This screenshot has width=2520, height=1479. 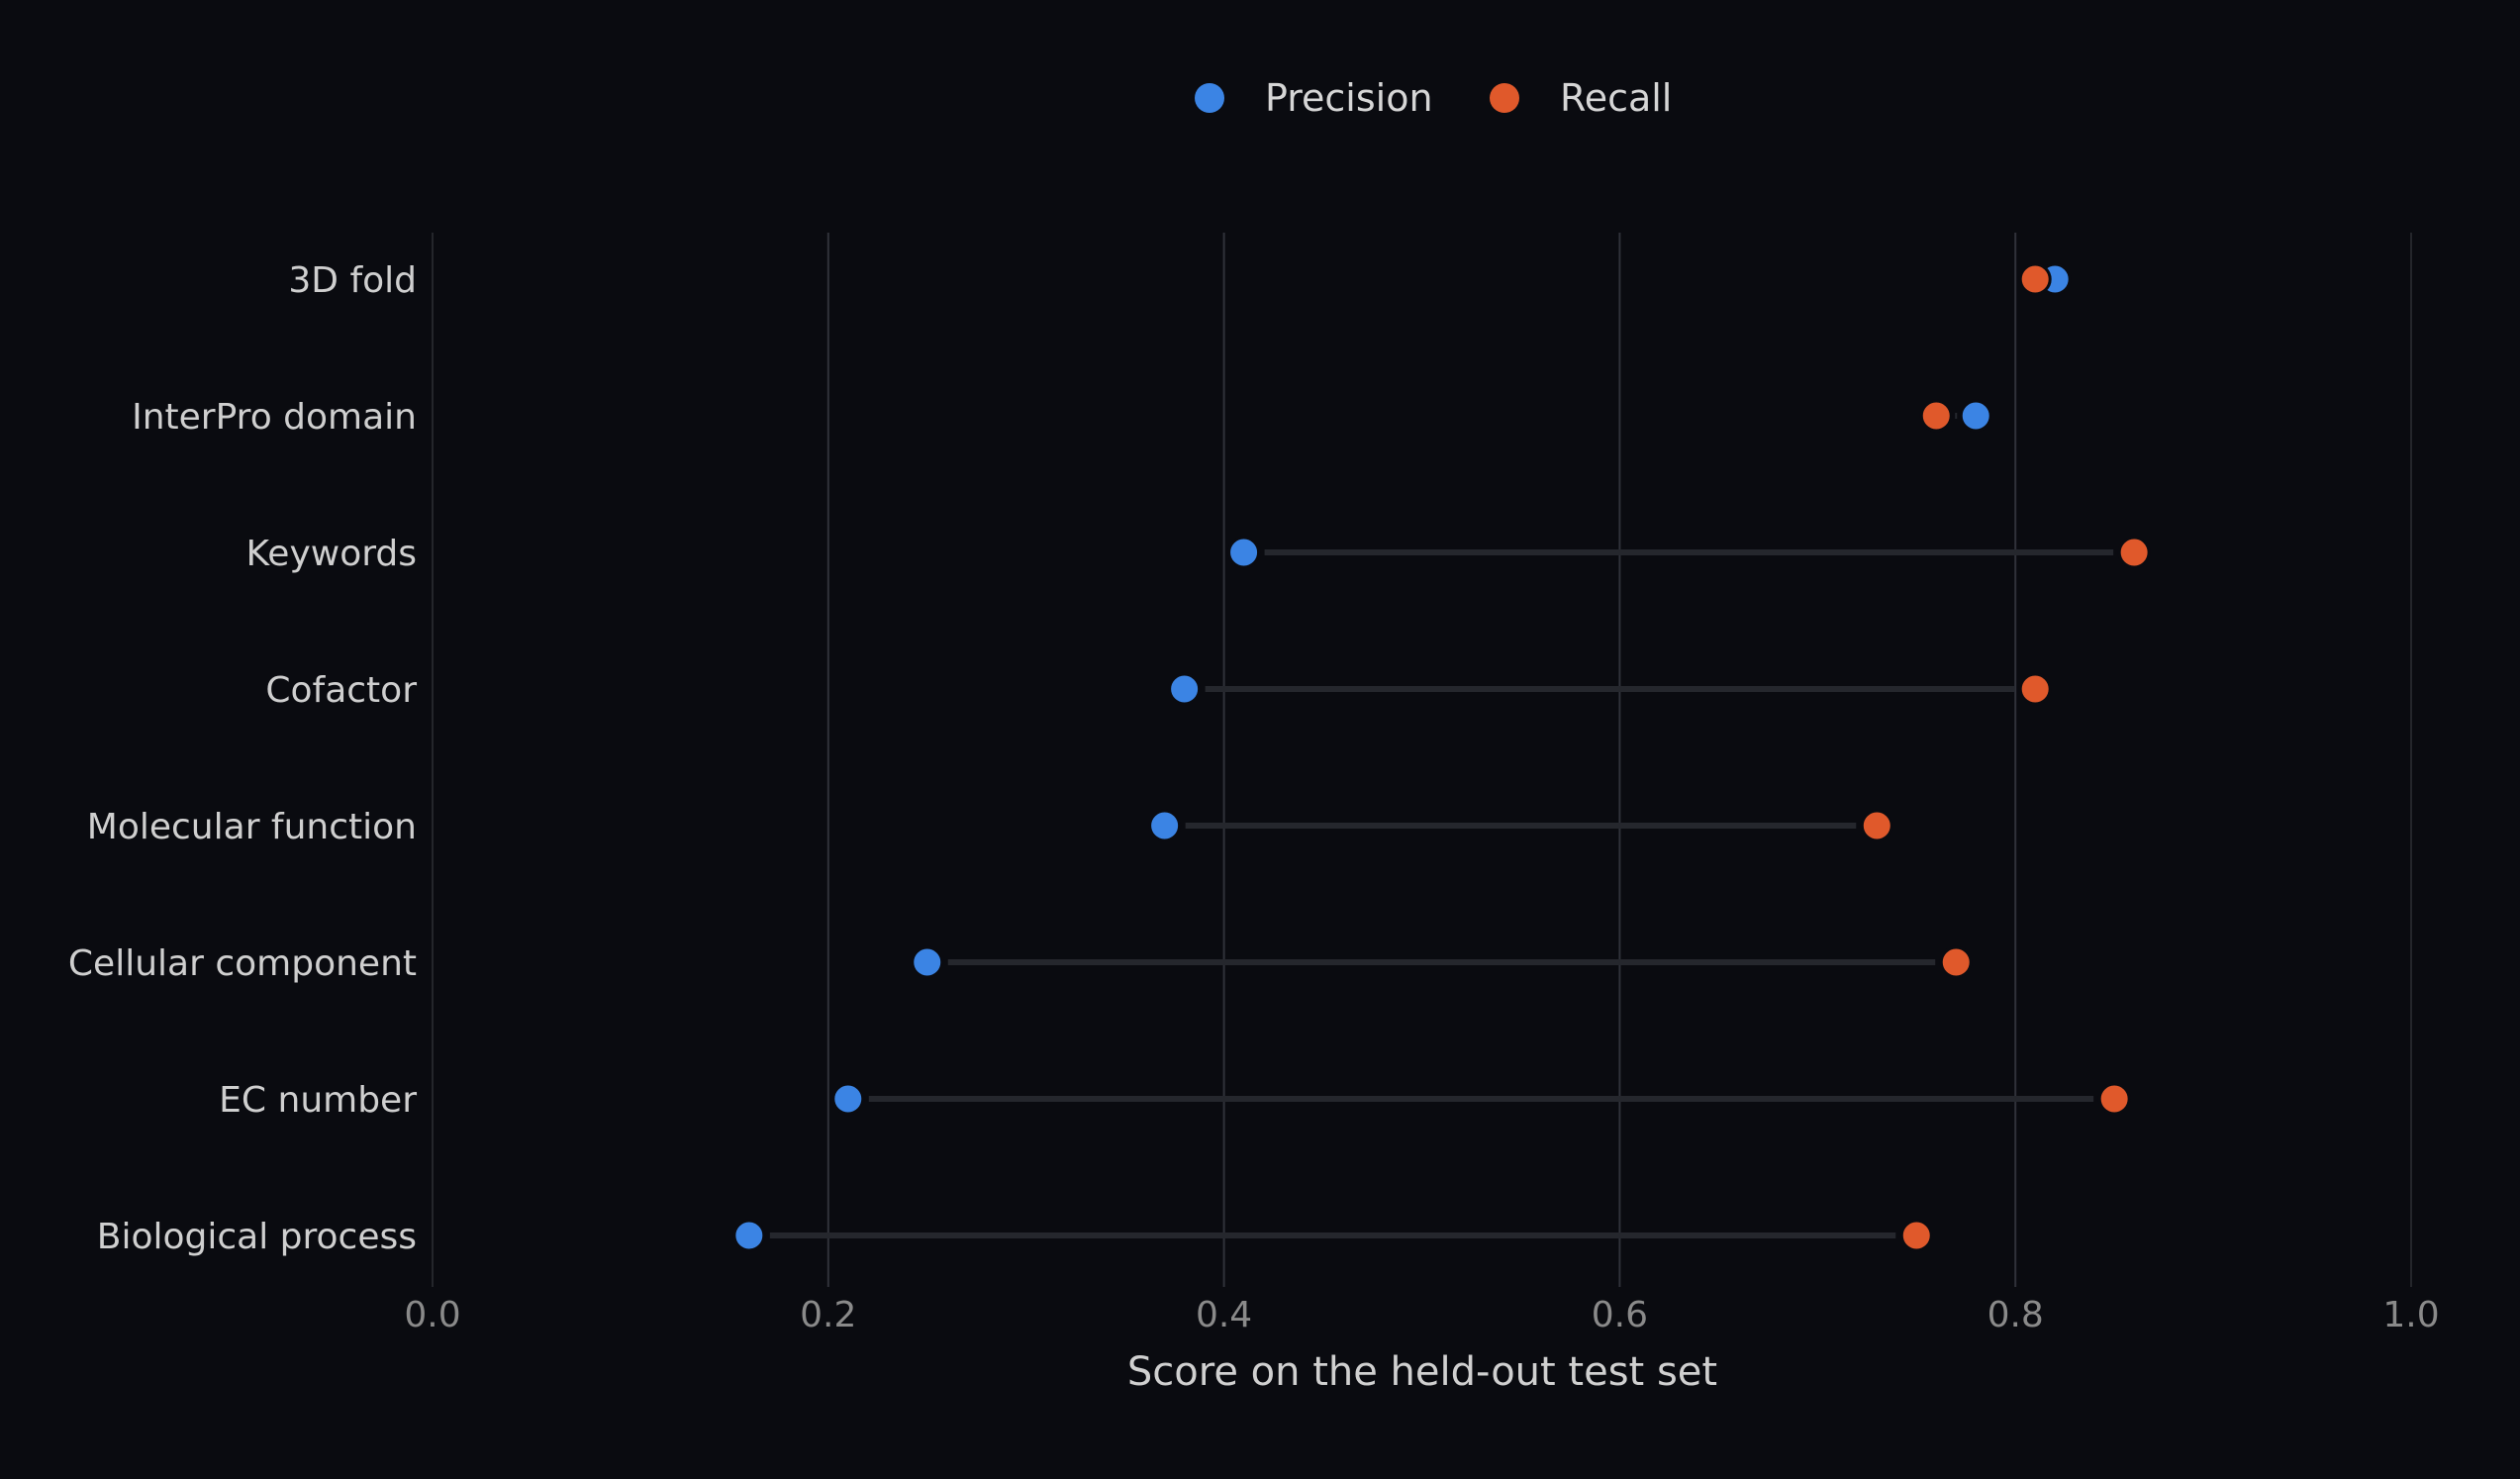 What do you see at coordinates (1876, 825) in the screenshot?
I see `point-recall-molecular-function` at bounding box center [1876, 825].